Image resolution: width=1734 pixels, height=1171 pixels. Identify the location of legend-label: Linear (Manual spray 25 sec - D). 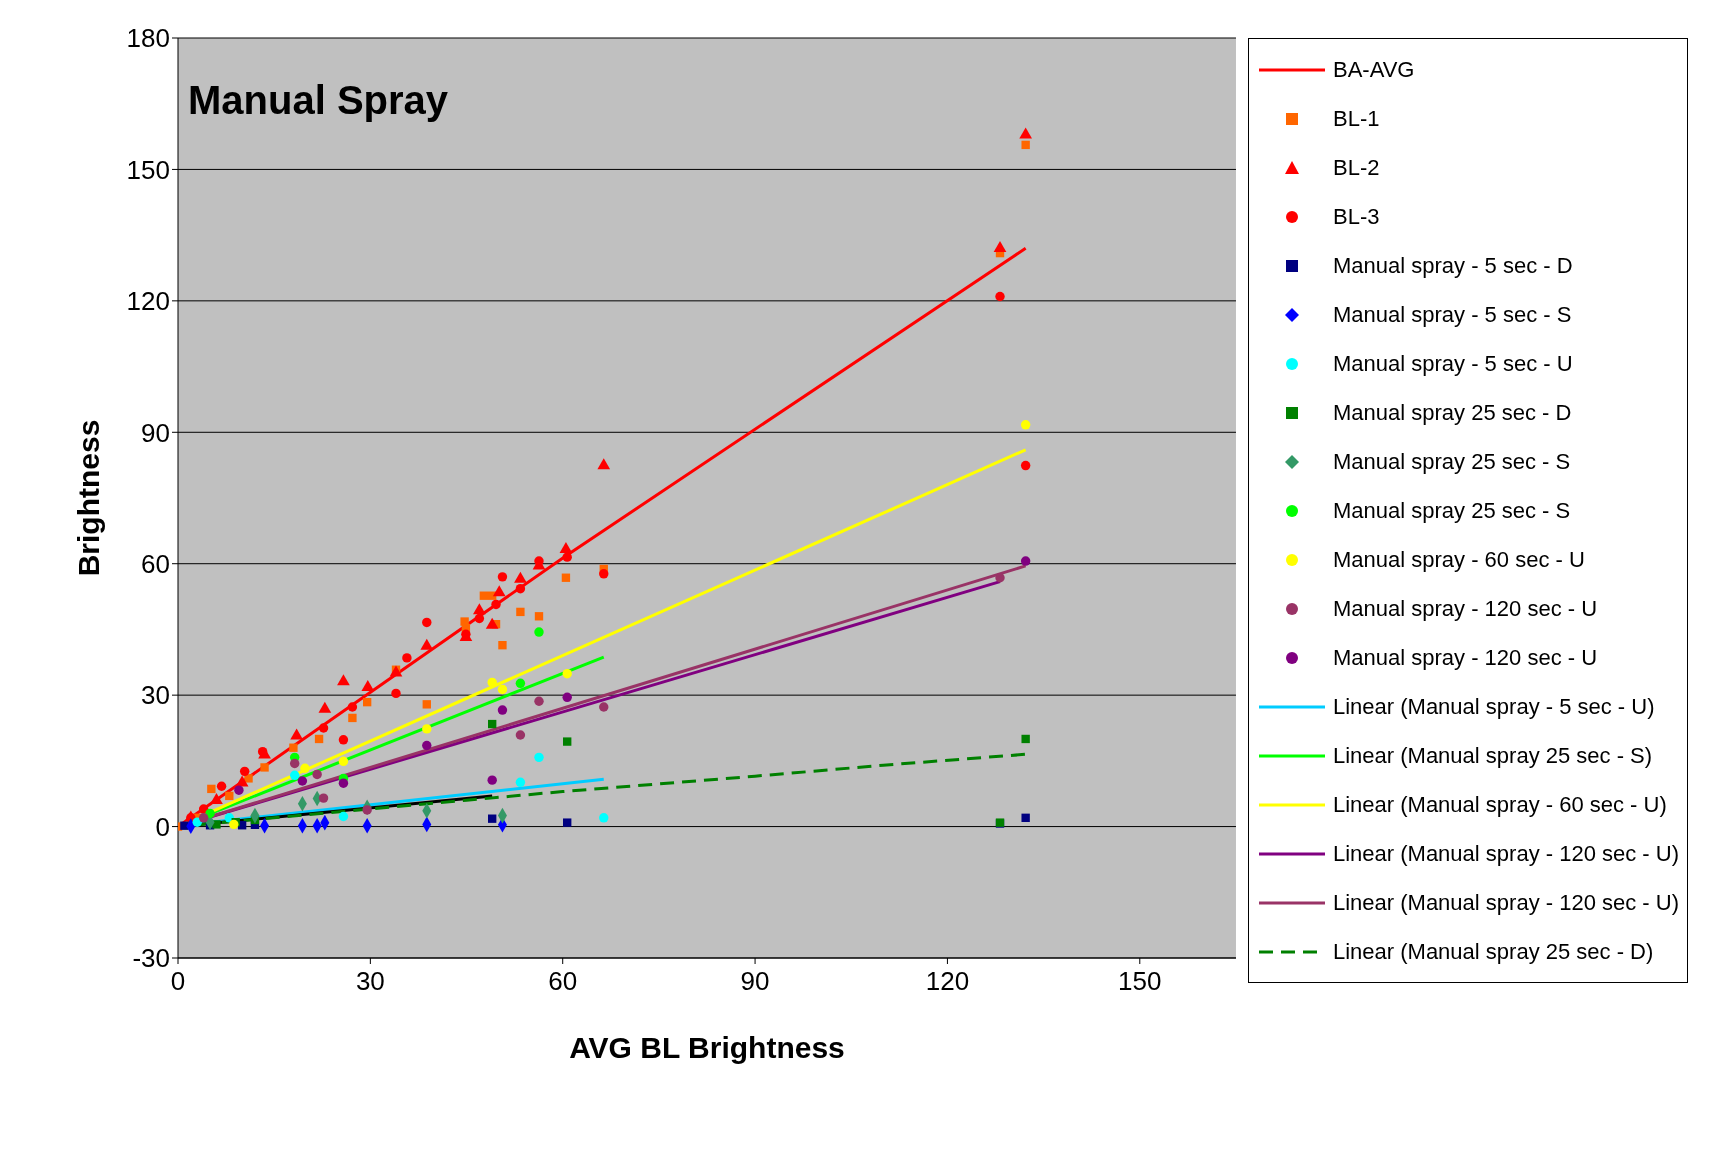
(1493, 951).